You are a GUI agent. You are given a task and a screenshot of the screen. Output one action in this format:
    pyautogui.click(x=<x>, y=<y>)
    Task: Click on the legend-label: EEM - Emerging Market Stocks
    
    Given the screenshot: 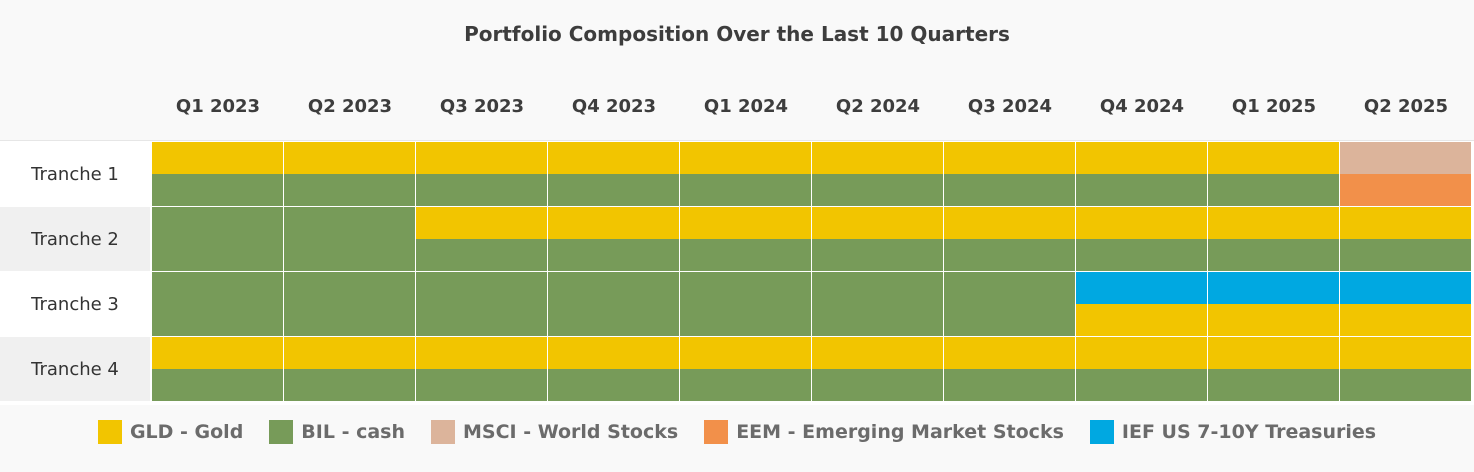 What is the action you would take?
    pyautogui.click(x=900, y=432)
    